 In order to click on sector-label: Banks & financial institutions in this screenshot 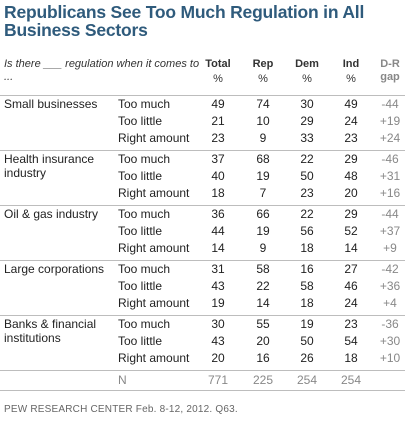, I will do `click(50, 331)`.